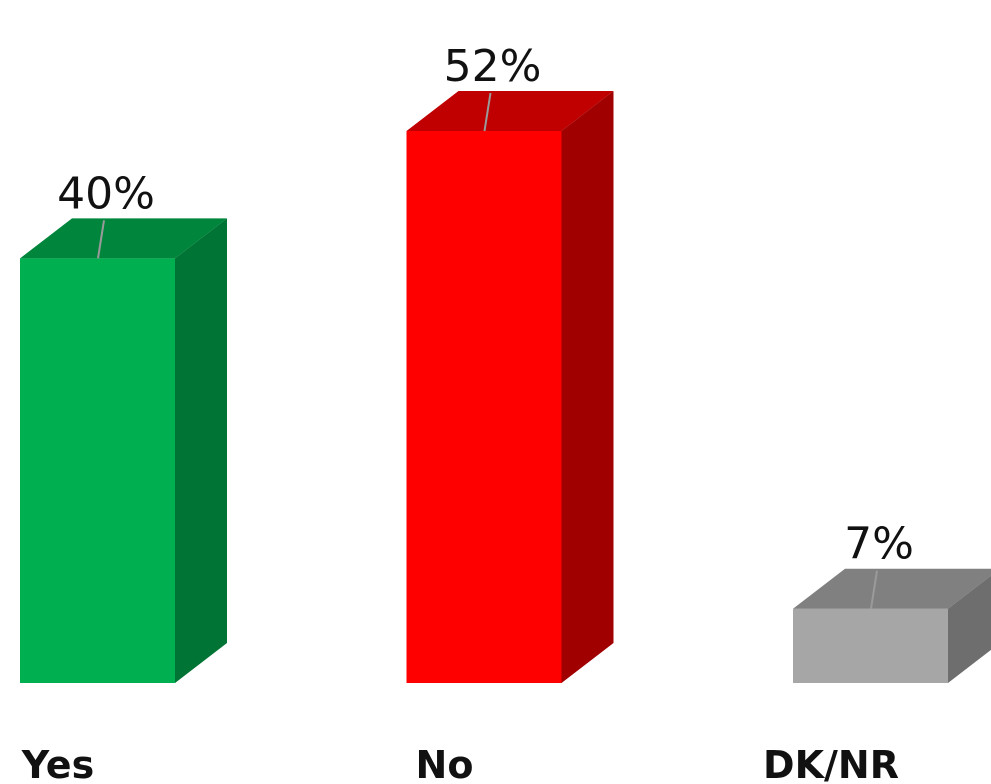 Image resolution: width=991 pixels, height=784 pixels. Describe the element at coordinates (487, 112) in the screenshot. I see `leader-line-no` at that location.